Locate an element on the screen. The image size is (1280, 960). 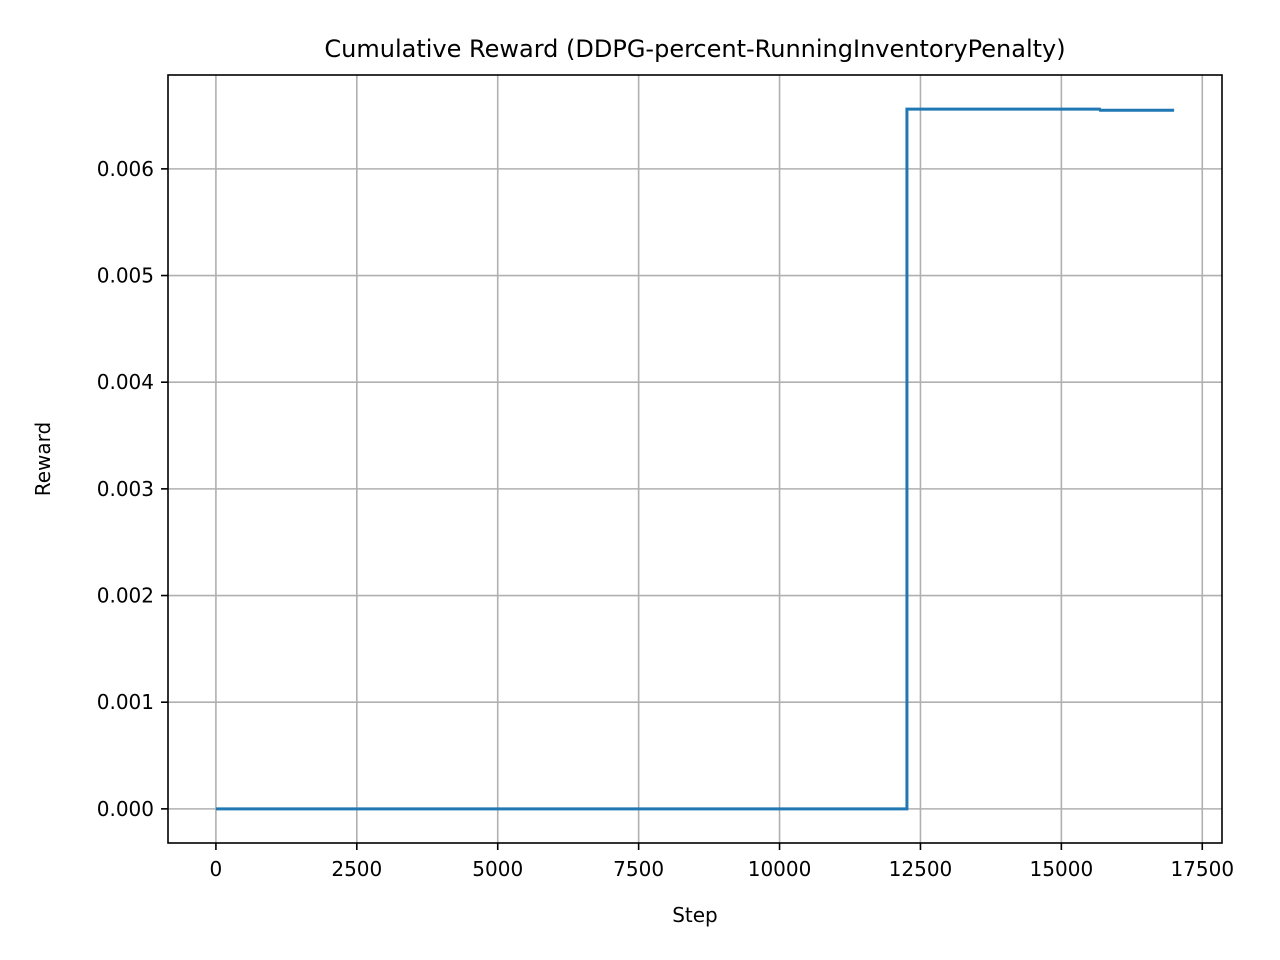
x-axis-label: Step is located at coordinates (695, 915).